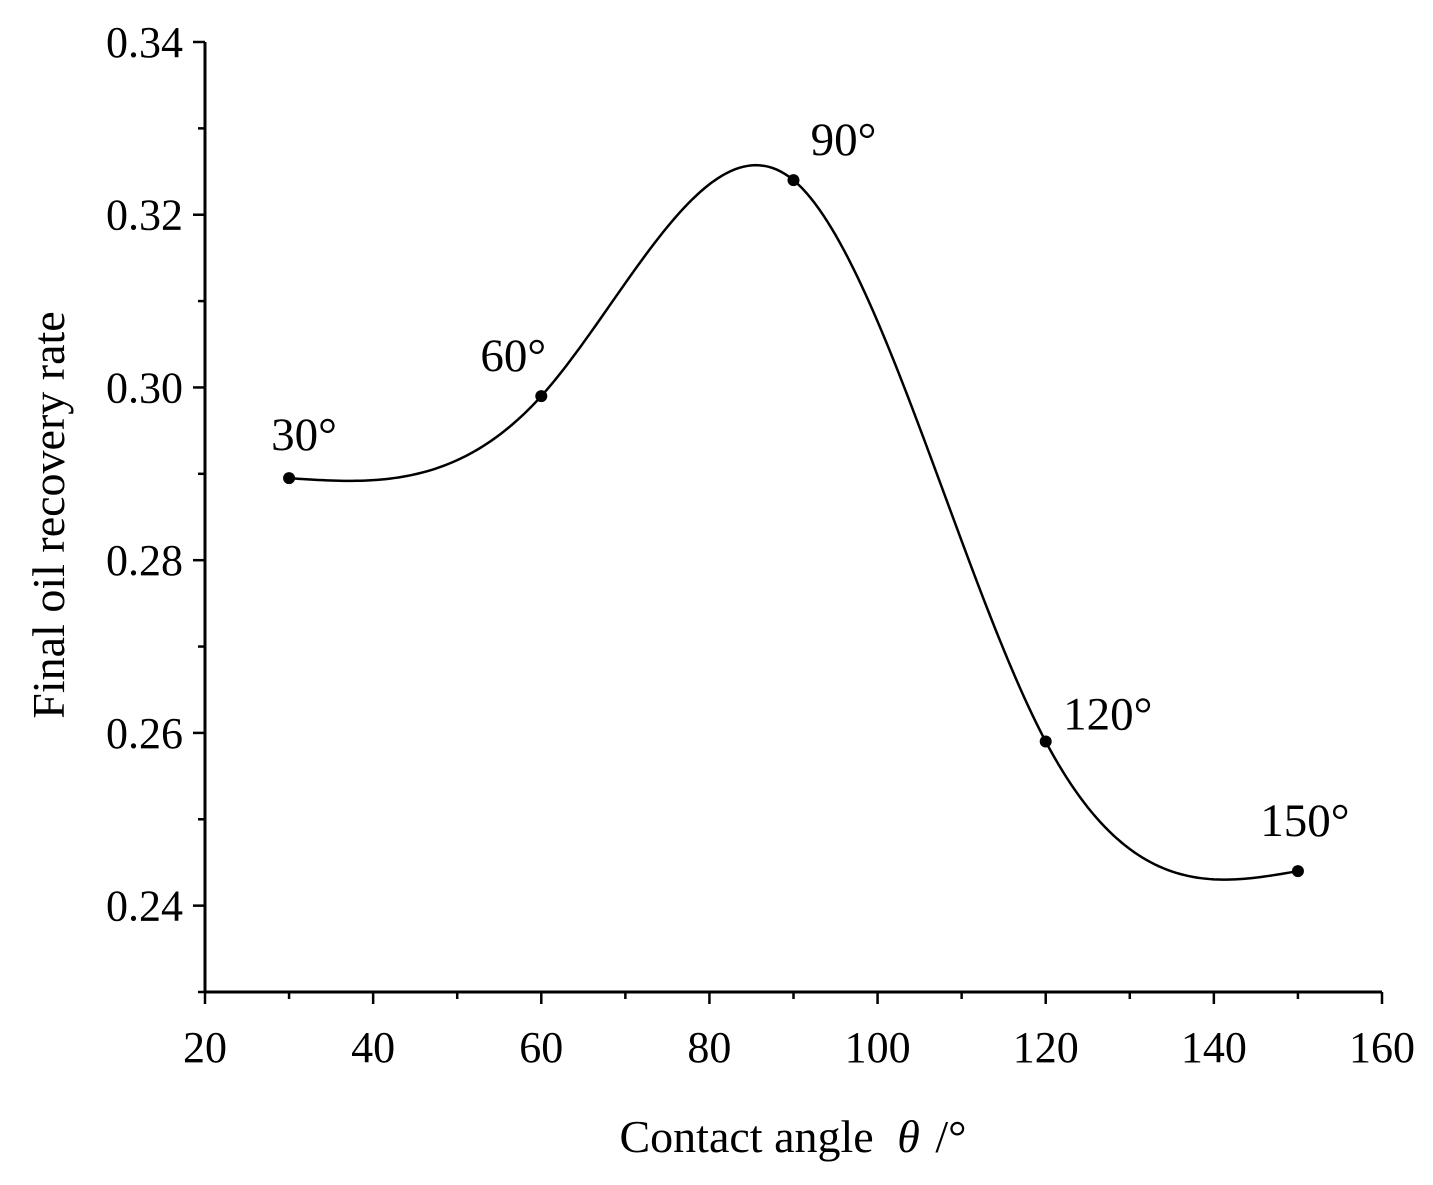  What do you see at coordinates (513, 356) in the screenshot?
I see `data-label: 60°` at bounding box center [513, 356].